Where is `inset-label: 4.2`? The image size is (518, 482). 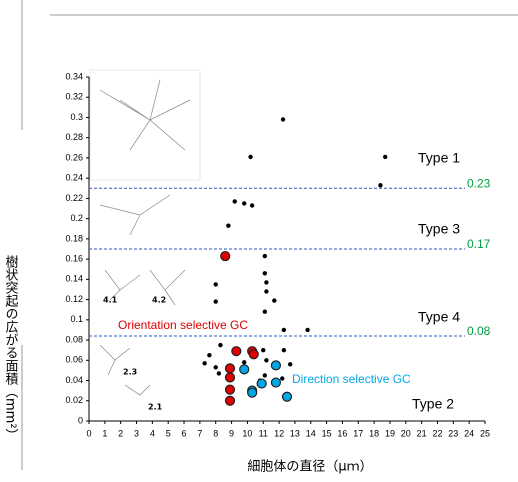 inset-label: 4.2 is located at coordinates (159, 300).